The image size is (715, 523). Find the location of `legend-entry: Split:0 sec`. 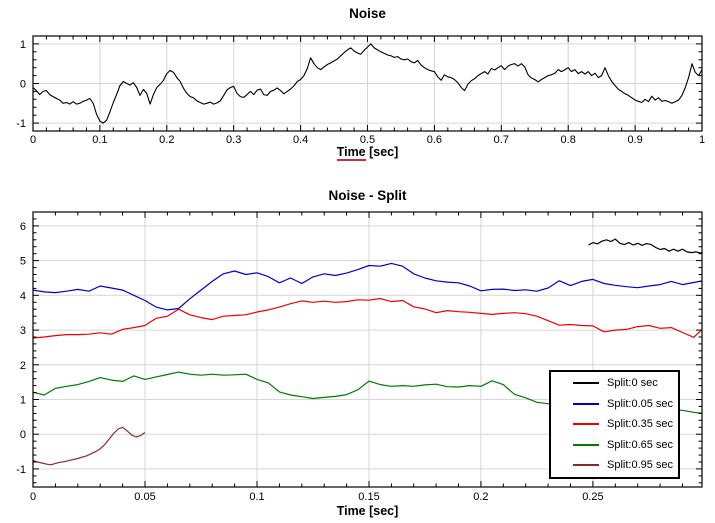

legend-entry: Split:0 sec is located at coordinates (614, 383).